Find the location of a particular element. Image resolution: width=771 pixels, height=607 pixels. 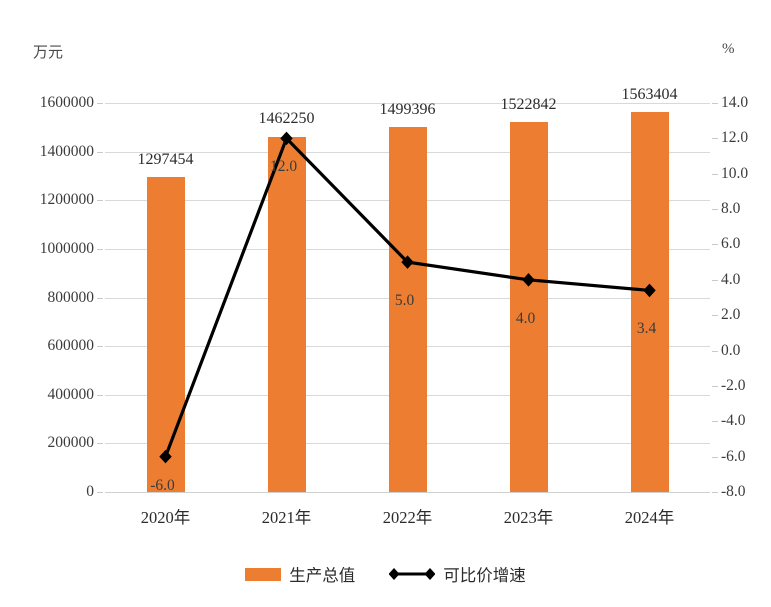

category-tick-label: 2022年 is located at coordinates (407, 517).